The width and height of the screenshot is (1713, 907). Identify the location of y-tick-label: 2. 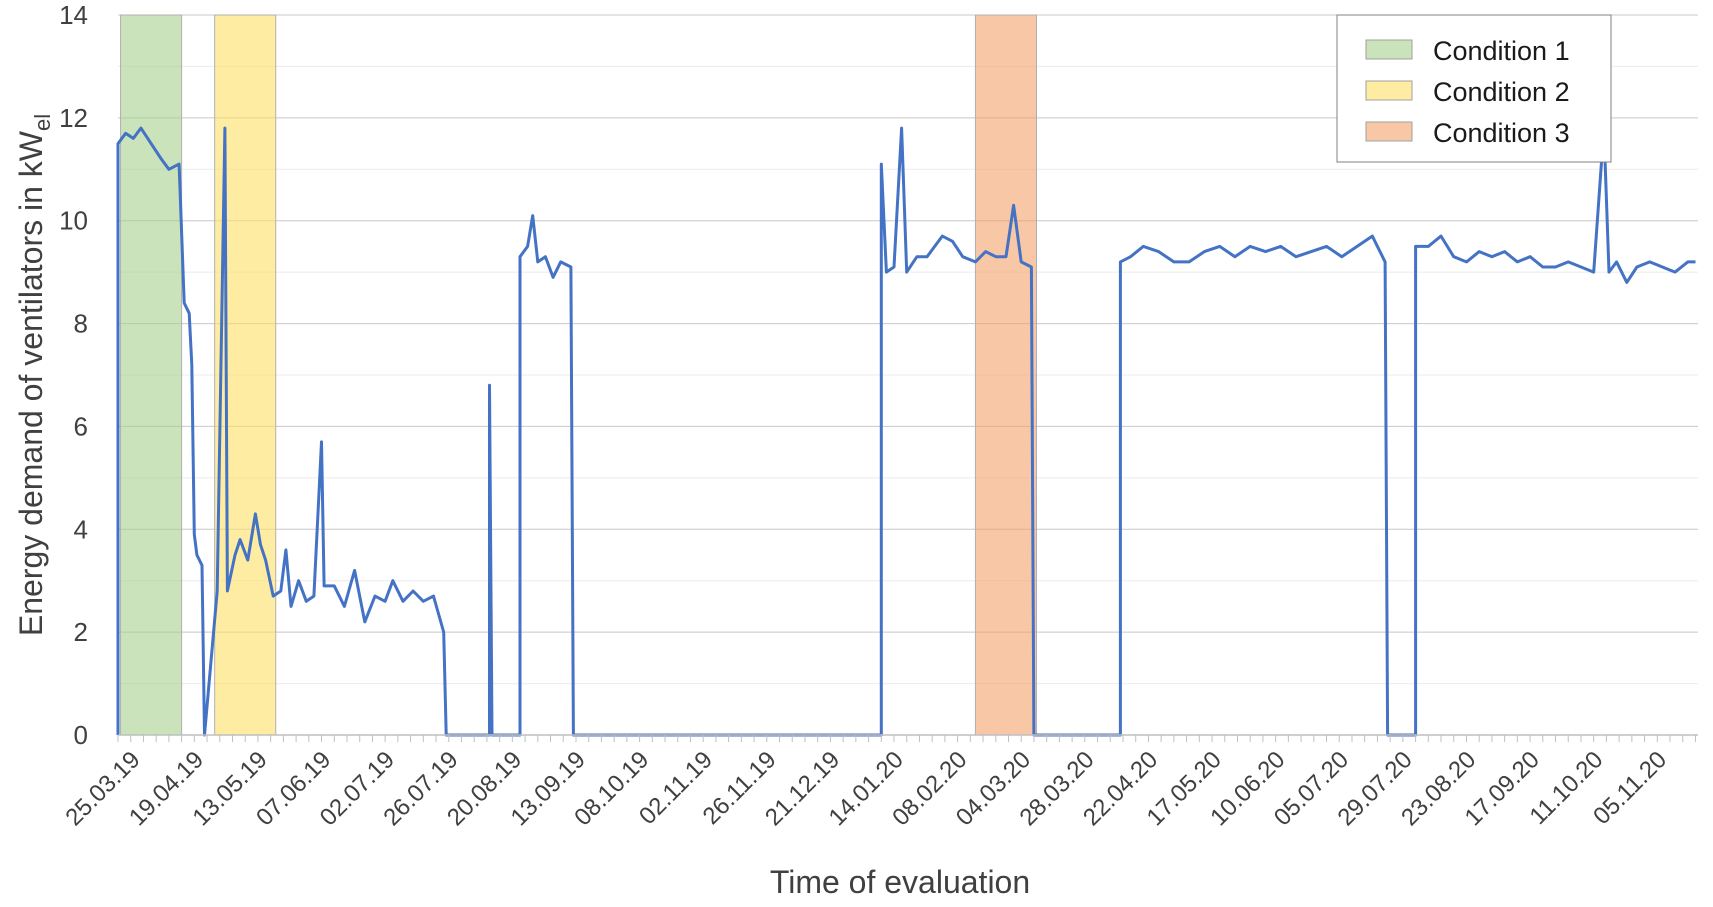
(81, 632).